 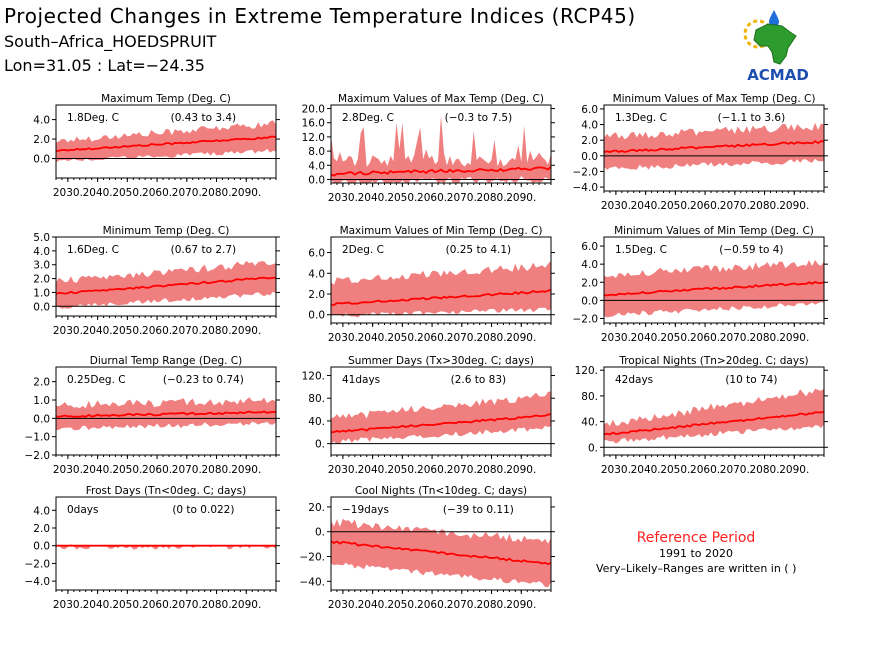 I want to click on value-label: 0.25Deg. C, so click(x=96, y=380).